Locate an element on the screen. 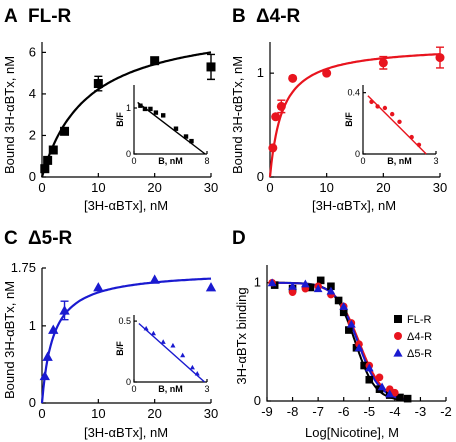 The height and width of the screenshot is (442, 456). y-tick-label-b-0: 0 is located at coordinates (260, 176).